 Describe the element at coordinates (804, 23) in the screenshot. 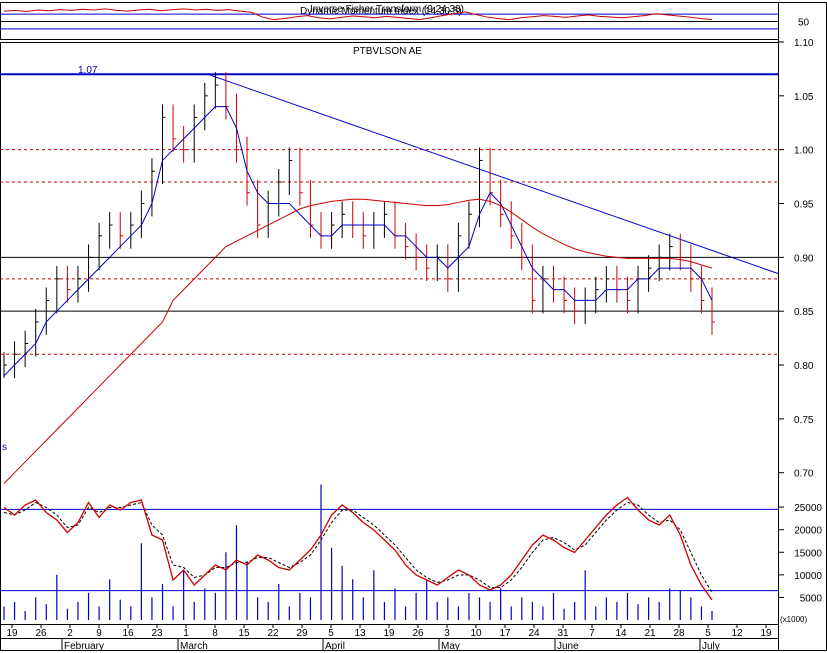

I see `indicator-tick-label: 50` at that location.